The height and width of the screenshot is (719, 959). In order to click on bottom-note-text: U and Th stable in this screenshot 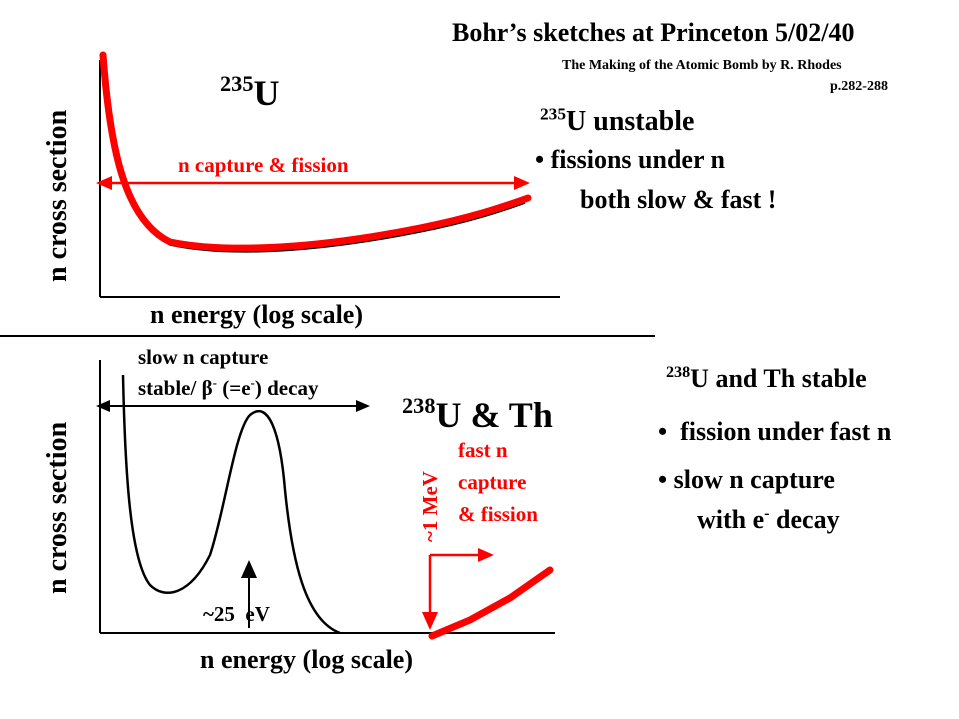, I will do `click(778, 378)`.